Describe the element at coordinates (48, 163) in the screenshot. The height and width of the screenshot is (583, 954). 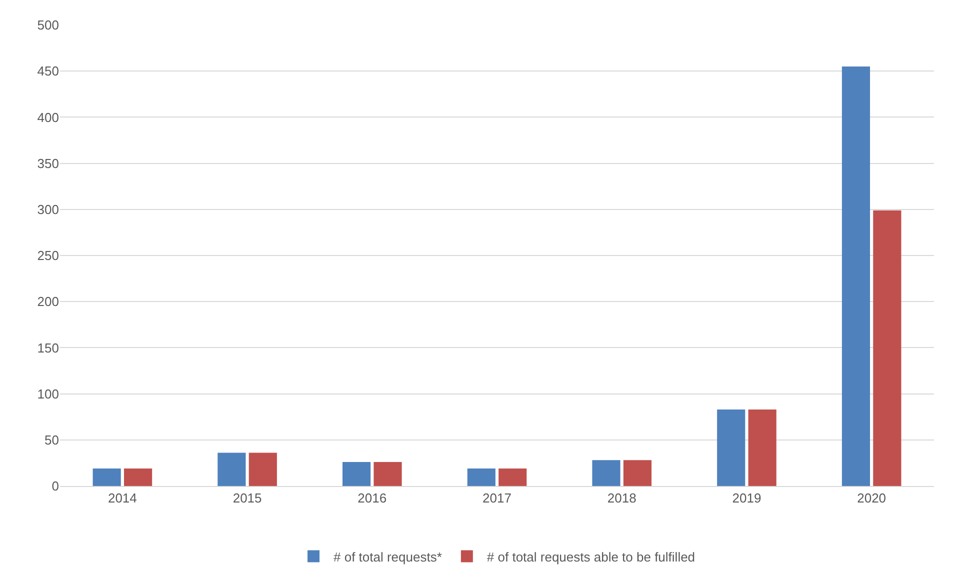
I see `y-tick-label: 350` at that location.